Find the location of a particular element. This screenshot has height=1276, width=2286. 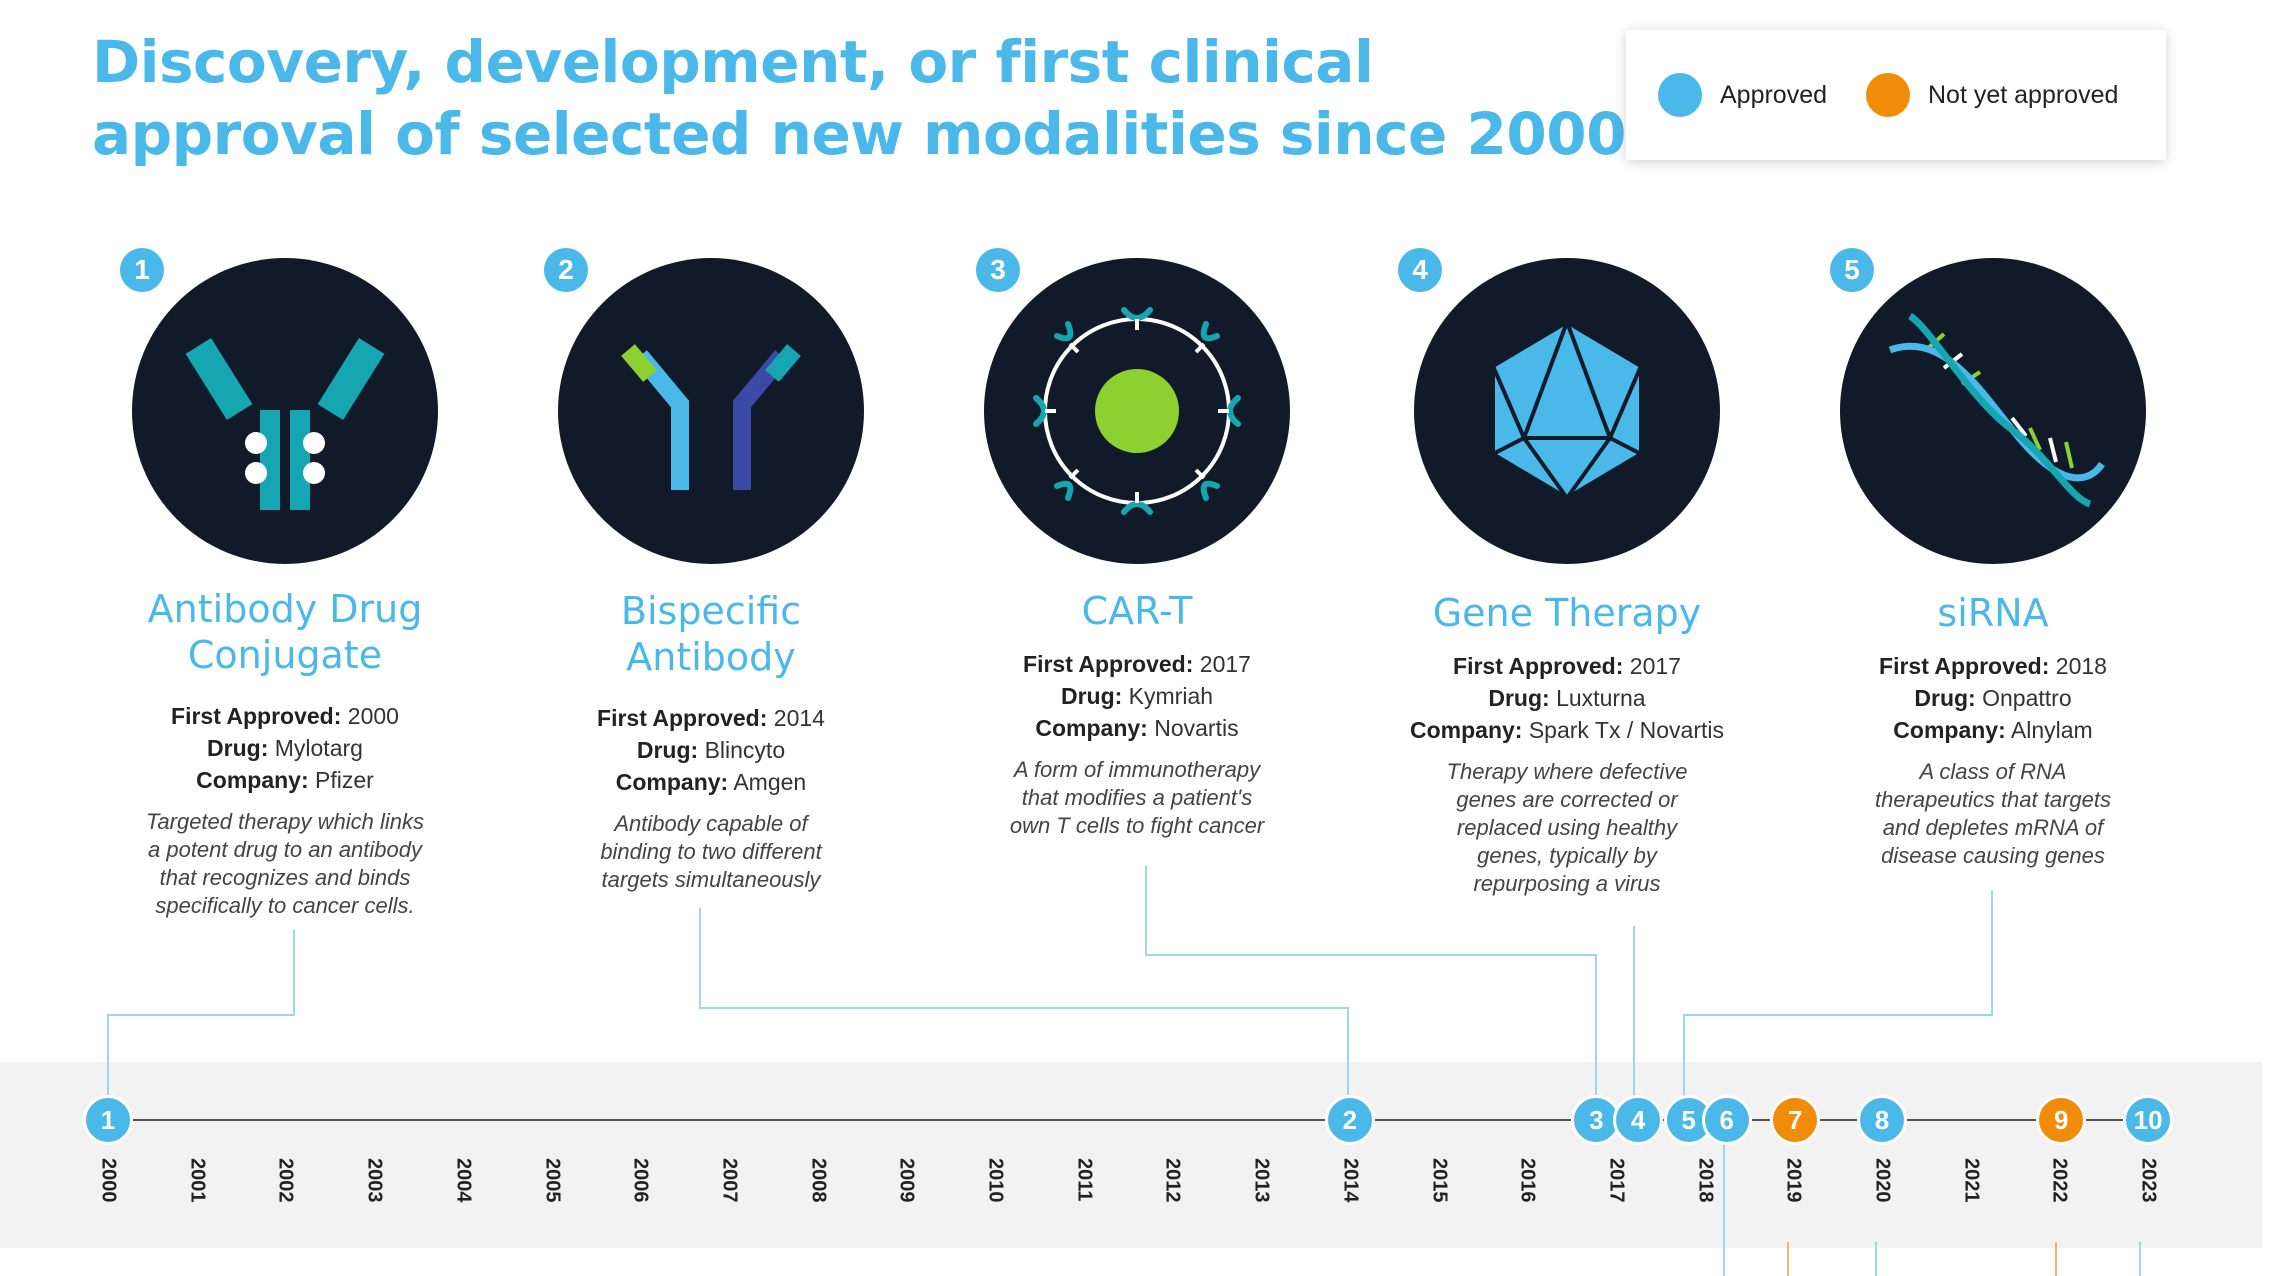

year-label: 2008 is located at coordinates (818, 1188).